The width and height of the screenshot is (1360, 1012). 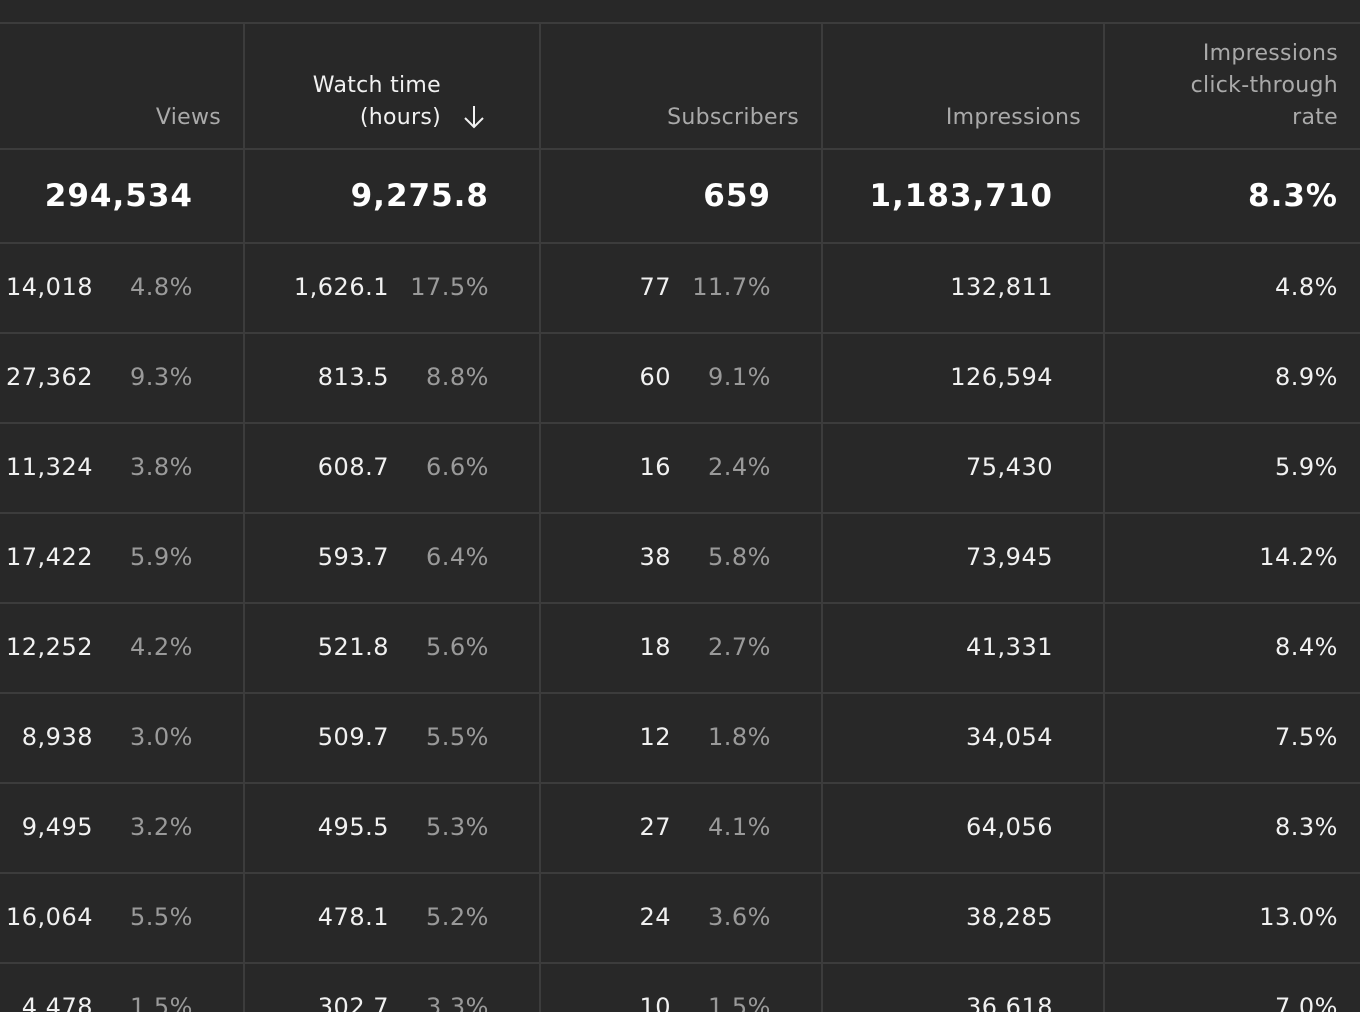 I want to click on subscribers-percent: 2.4%, so click(x=739, y=467).